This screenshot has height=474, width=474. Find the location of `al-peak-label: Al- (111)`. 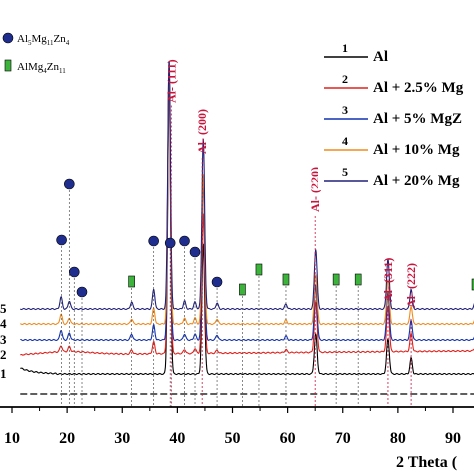

al-peak-label: Al- (111) is located at coordinates (171, 81).